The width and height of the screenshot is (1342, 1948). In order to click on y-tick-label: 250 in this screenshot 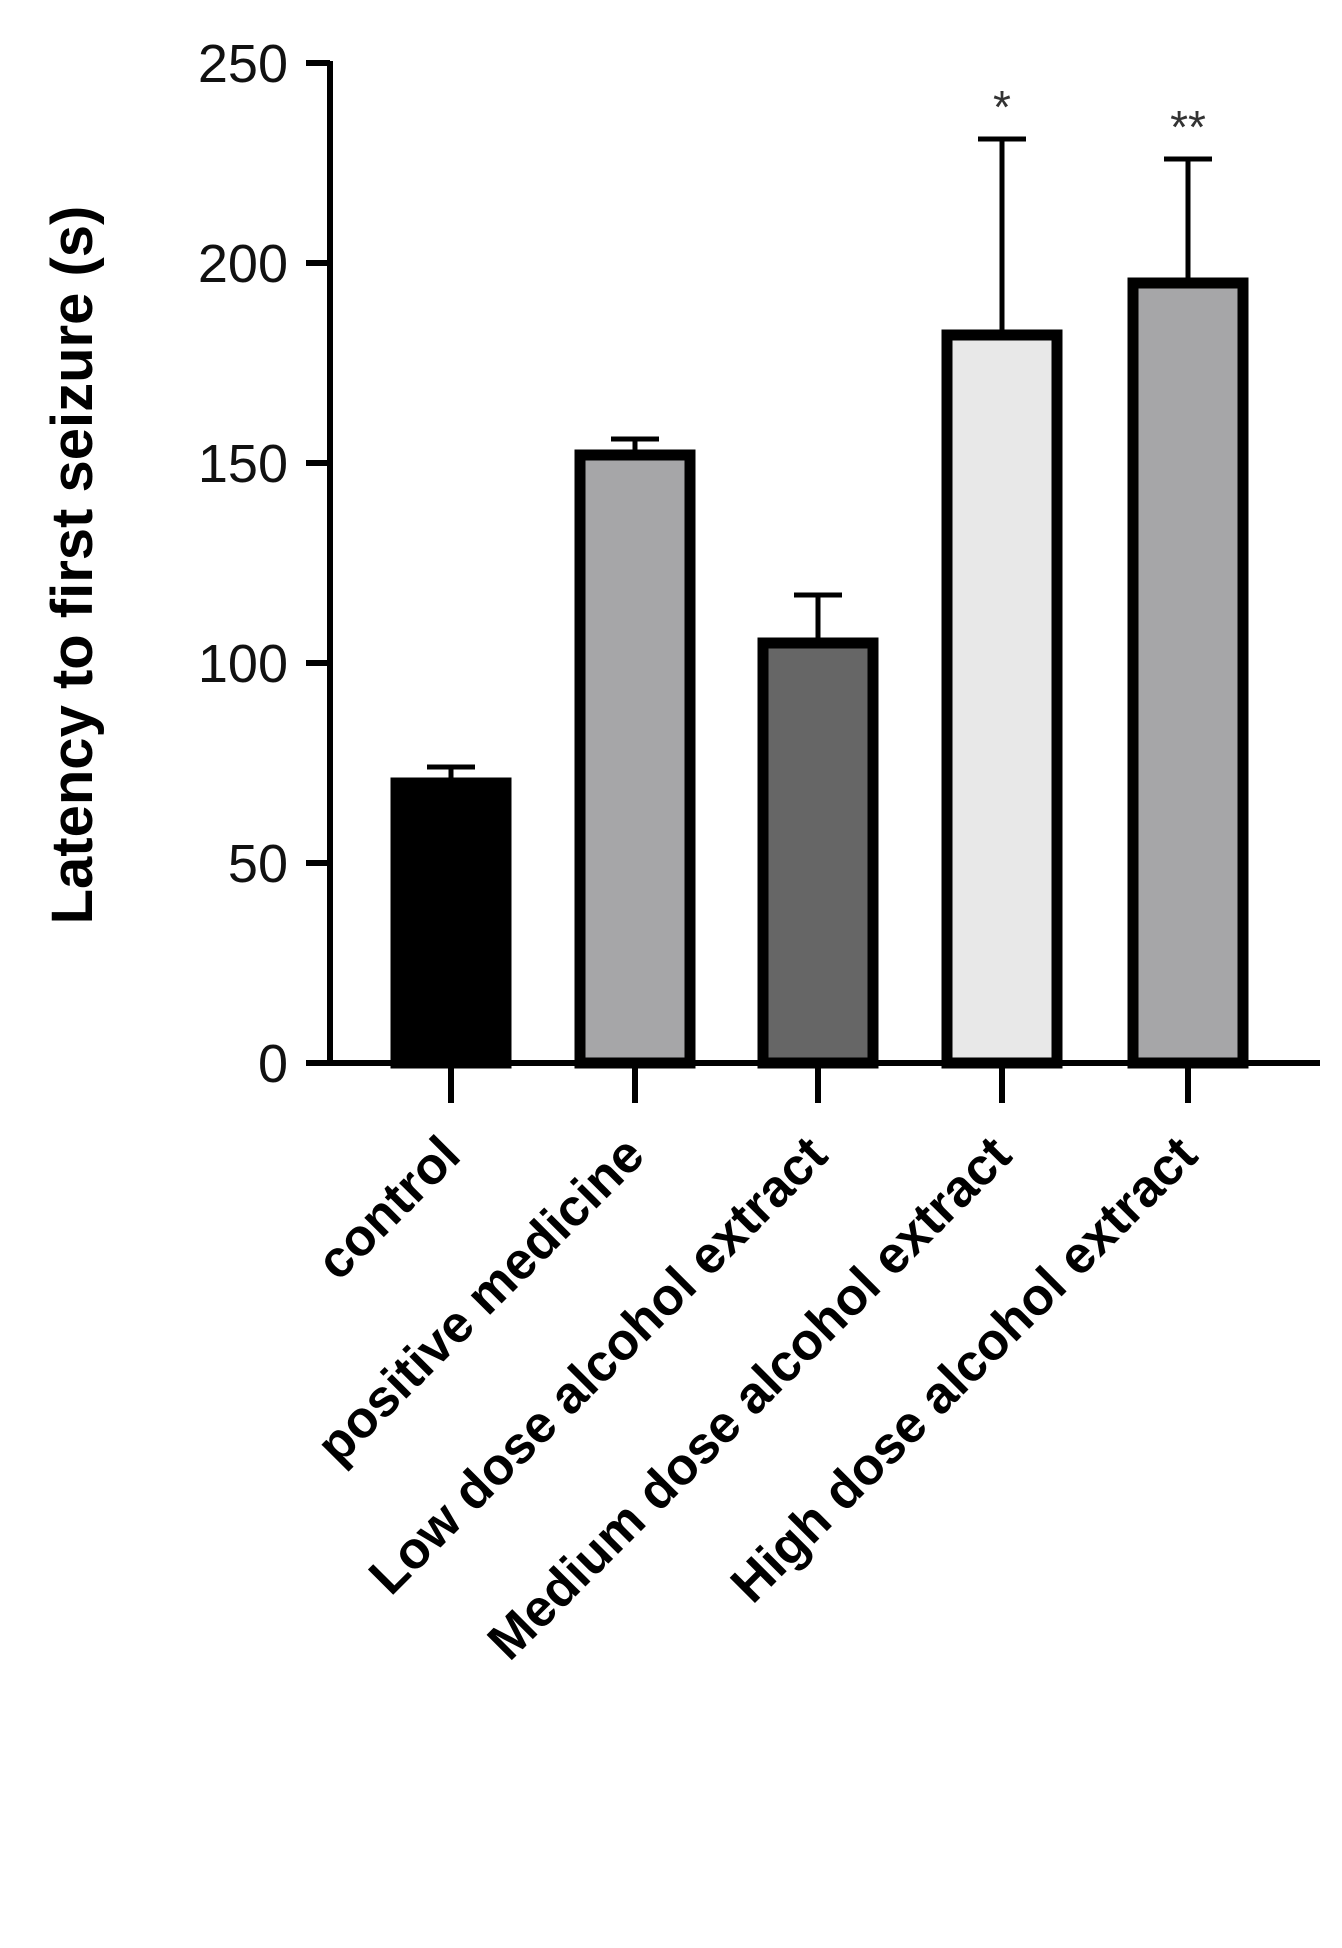, I will do `click(243, 64)`.